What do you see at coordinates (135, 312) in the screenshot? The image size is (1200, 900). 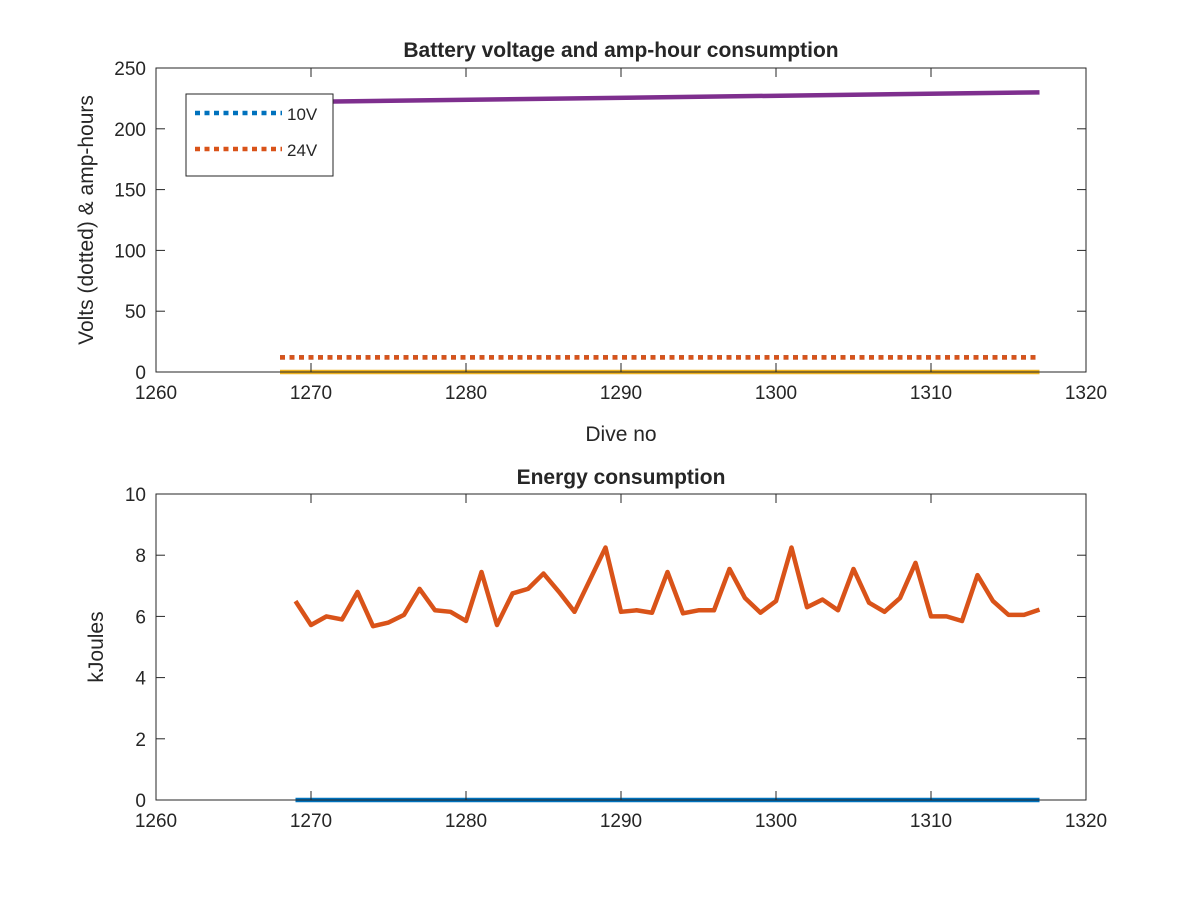 I see `y-tick-label: 50` at bounding box center [135, 312].